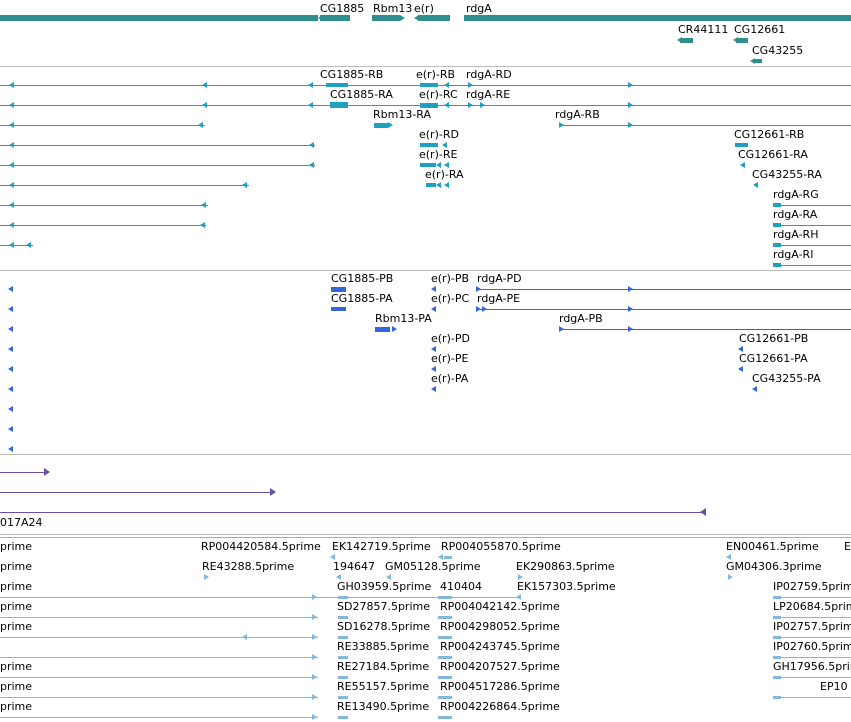  I want to click on feature-label: CG1885, so click(342, 8).